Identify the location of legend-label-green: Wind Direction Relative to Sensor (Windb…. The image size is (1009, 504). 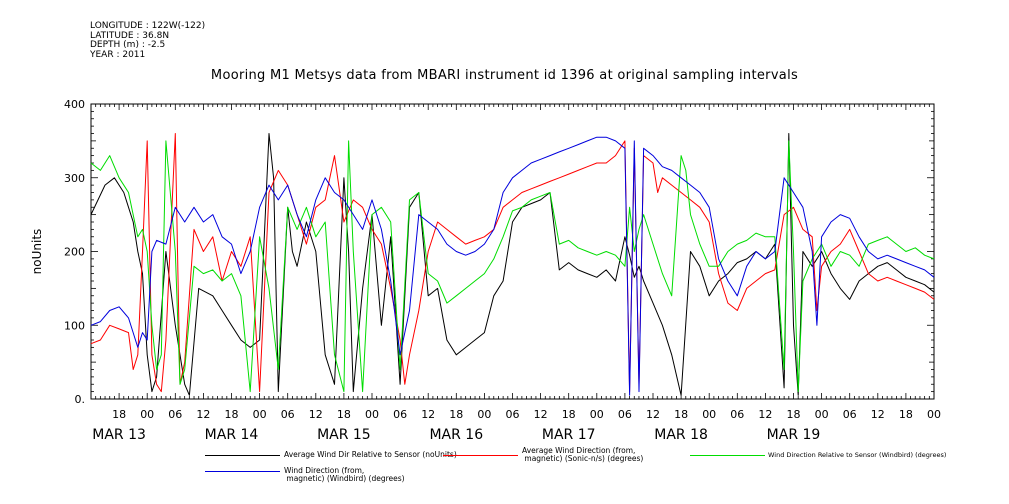
(857, 455).